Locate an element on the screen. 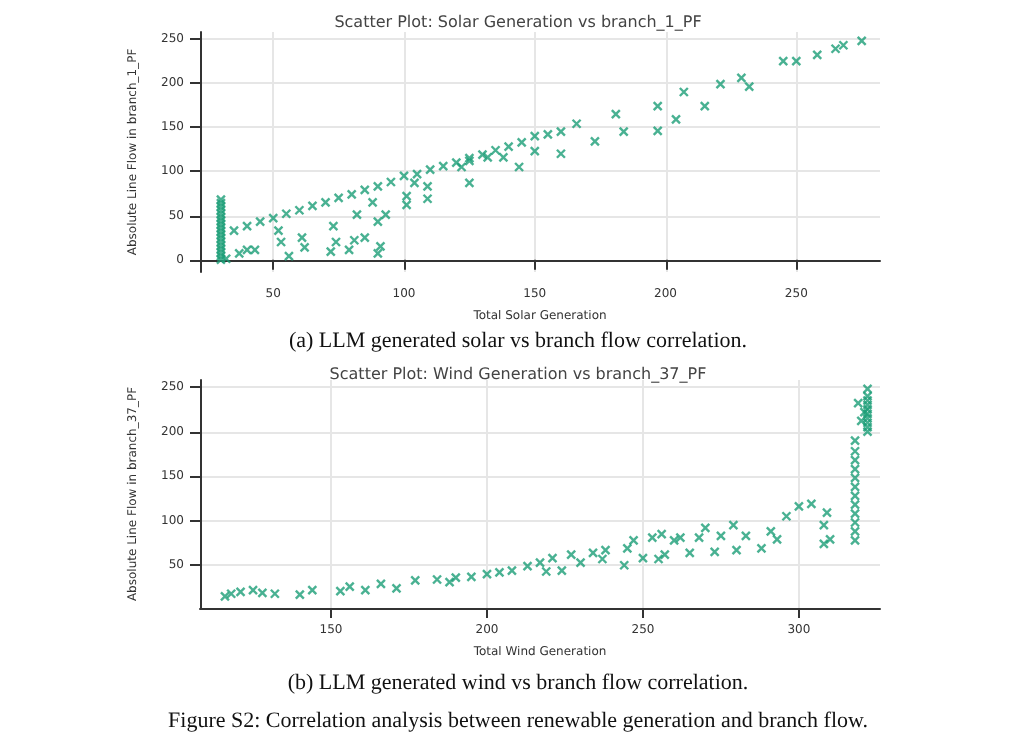 The width and height of the screenshot is (1036, 732). caption: Figure S2: Correlation analysis between renewable generation and branch flow. is located at coordinates (518, 720).